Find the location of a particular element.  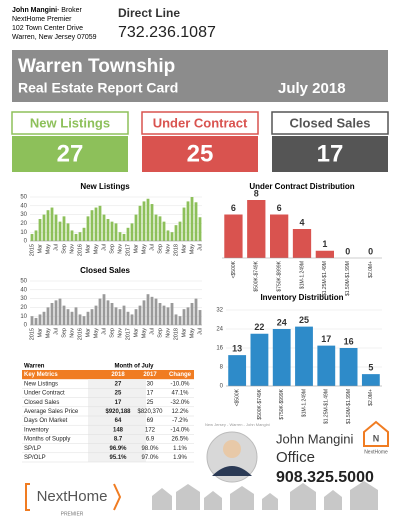

x-tick-label: 2015 is located at coordinates (32, 334).